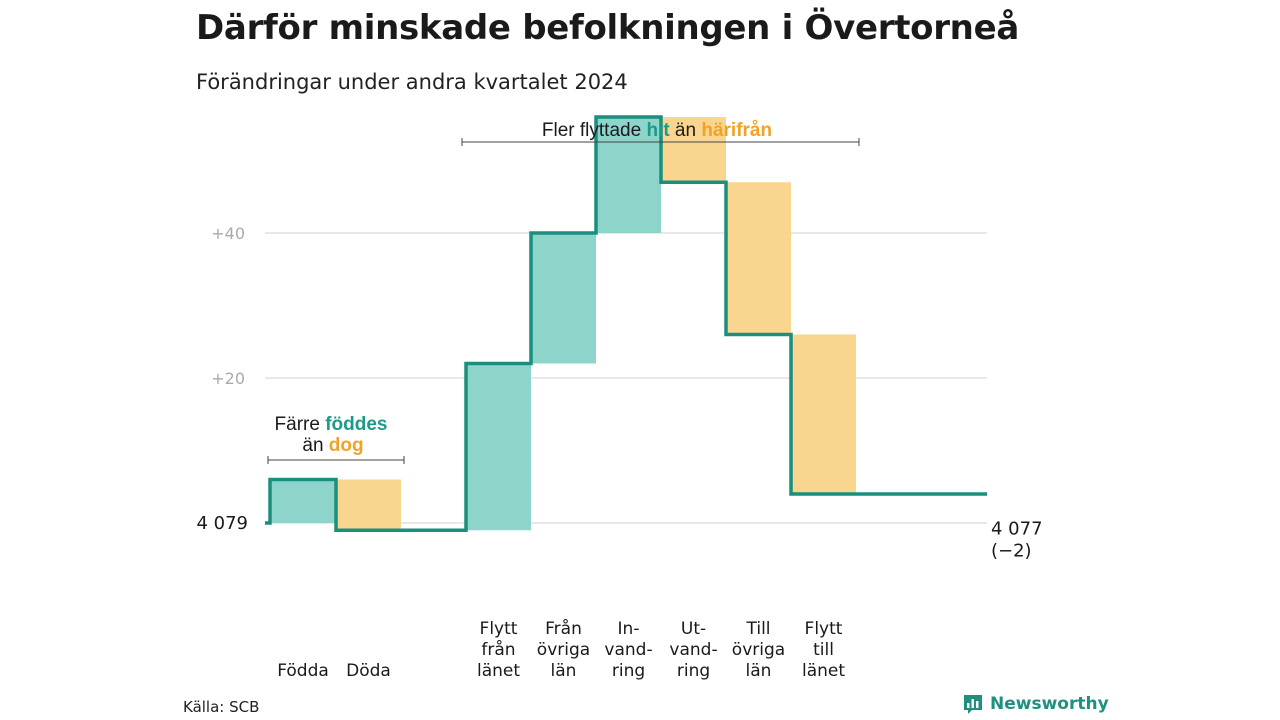  I want to click on chart-subtitle: Förändringar under andra kvartalet 2024, so click(412, 82).